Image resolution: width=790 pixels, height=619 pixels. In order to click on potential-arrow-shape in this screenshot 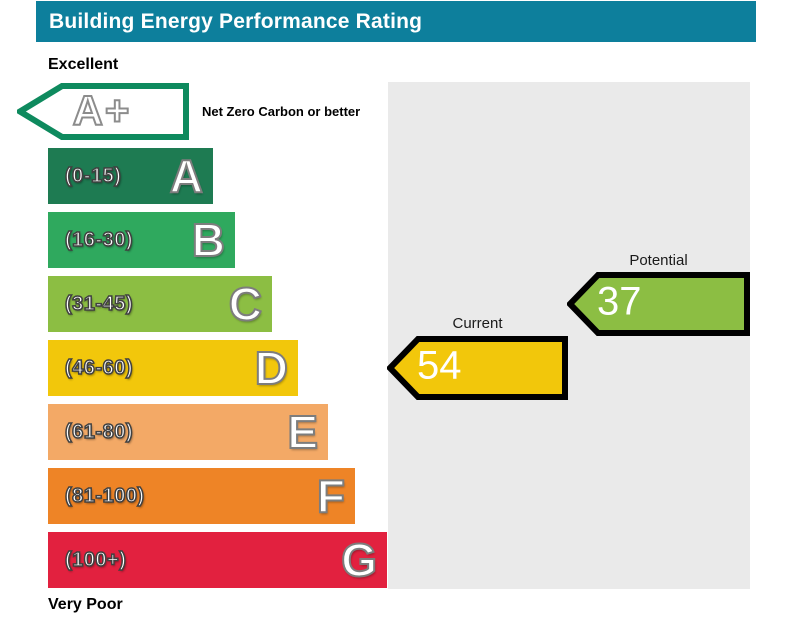, I will do `click(658, 304)`.